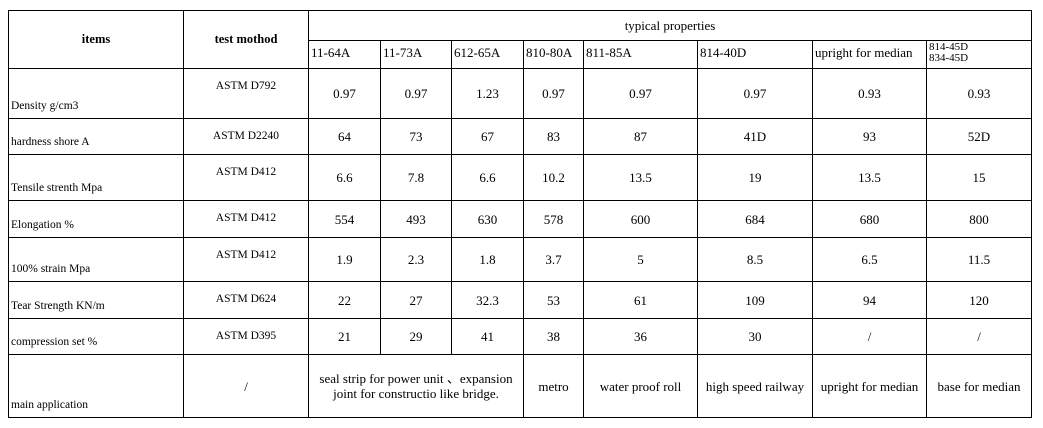 Image resolution: width=1043 pixels, height=428 pixels. What do you see at coordinates (96, 386) in the screenshot?
I see `row-label: main application` at bounding box center [96, 386].